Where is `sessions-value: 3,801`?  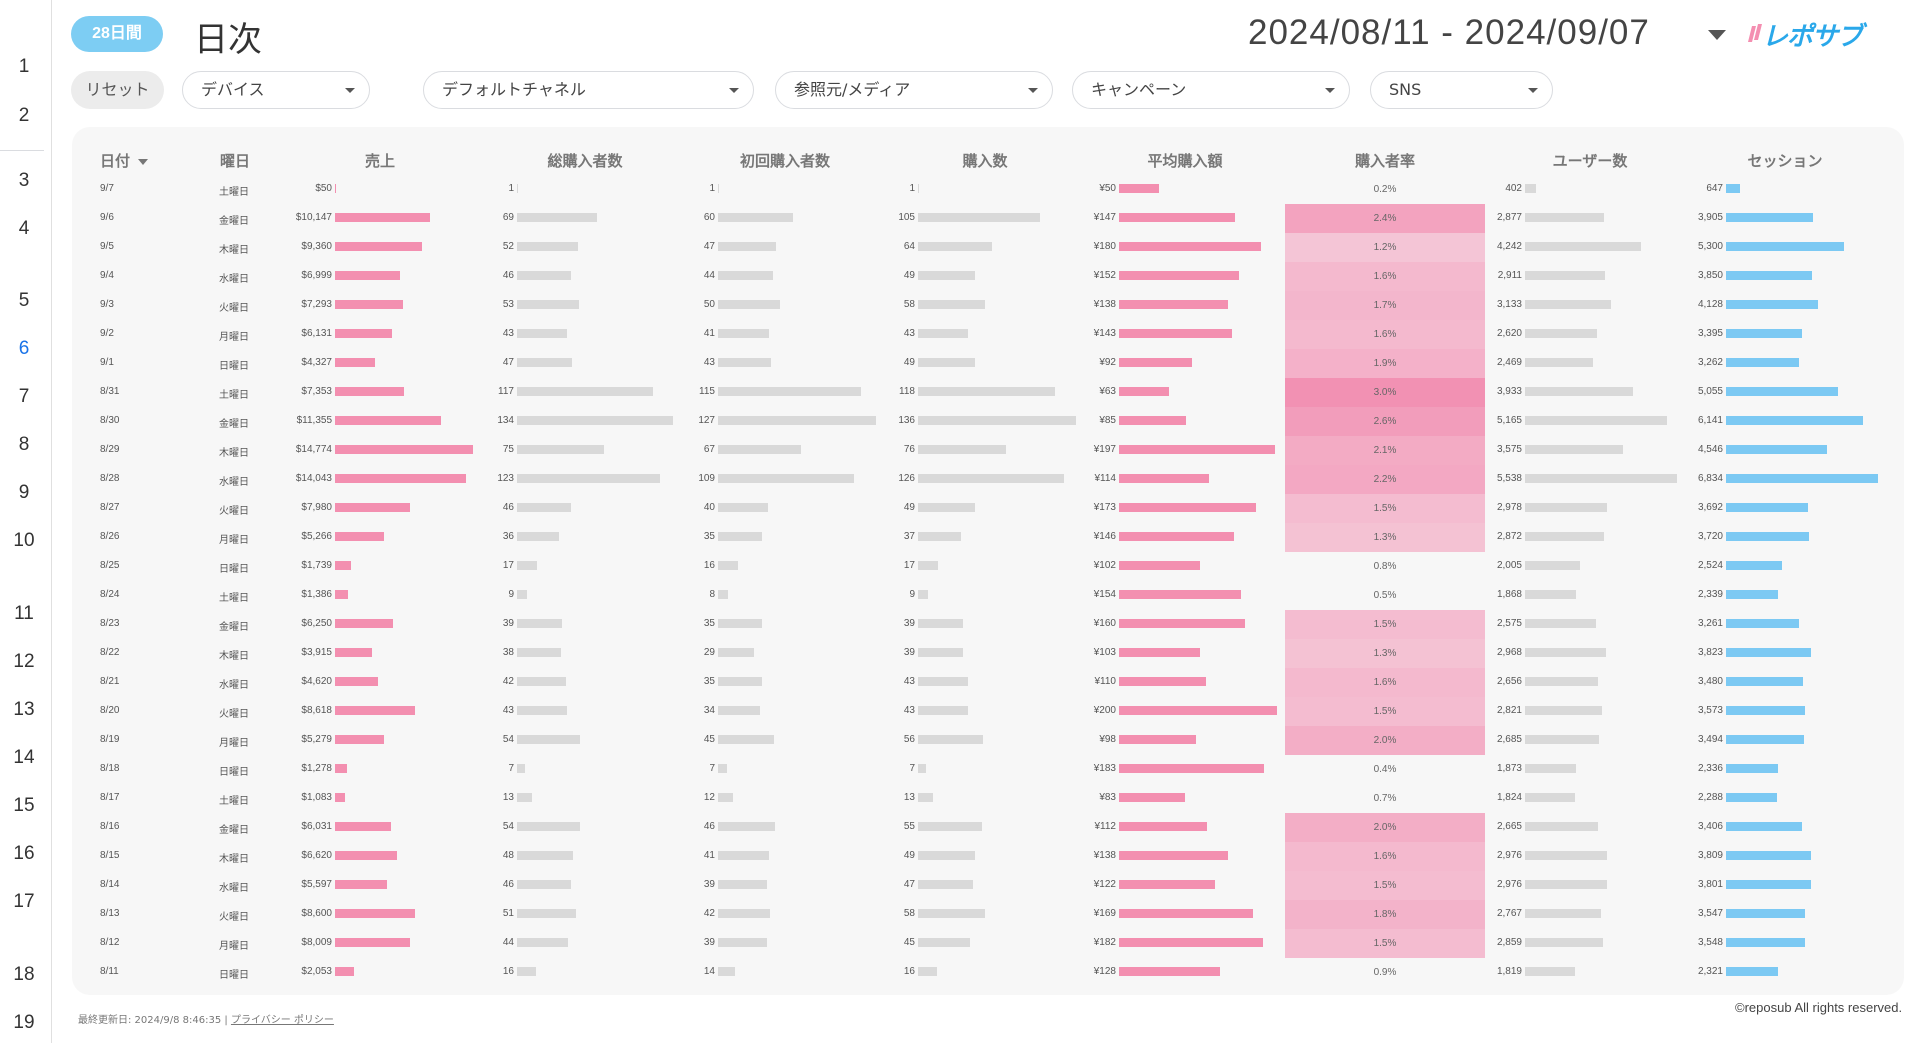
sessions-value: 3,801 is located at coordinates (1710, 884).